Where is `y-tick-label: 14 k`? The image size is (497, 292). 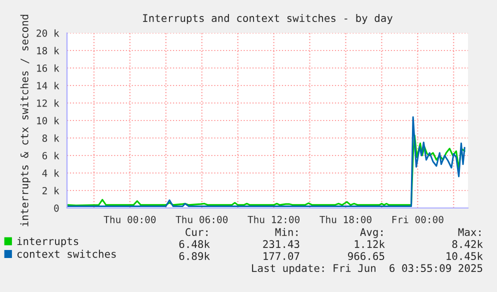 y-tick-label: 14 k is located at coordinates (48, 86).